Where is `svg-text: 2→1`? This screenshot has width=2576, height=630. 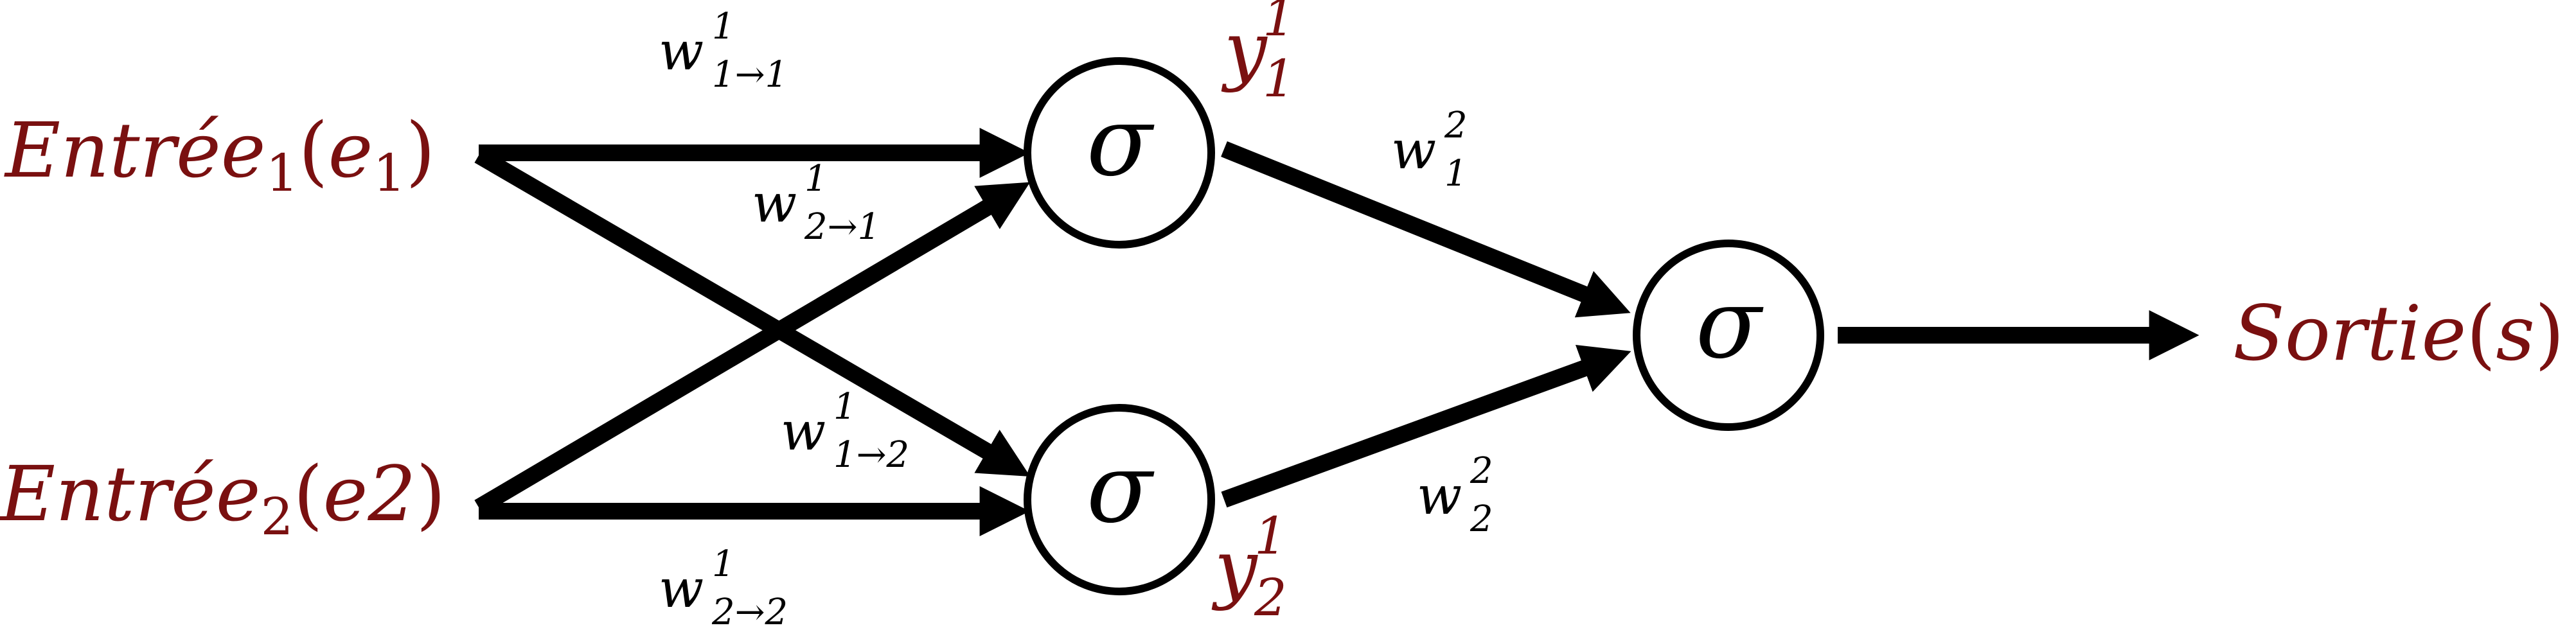 svg-text: 2→1 is located at coordinates (842, 227).